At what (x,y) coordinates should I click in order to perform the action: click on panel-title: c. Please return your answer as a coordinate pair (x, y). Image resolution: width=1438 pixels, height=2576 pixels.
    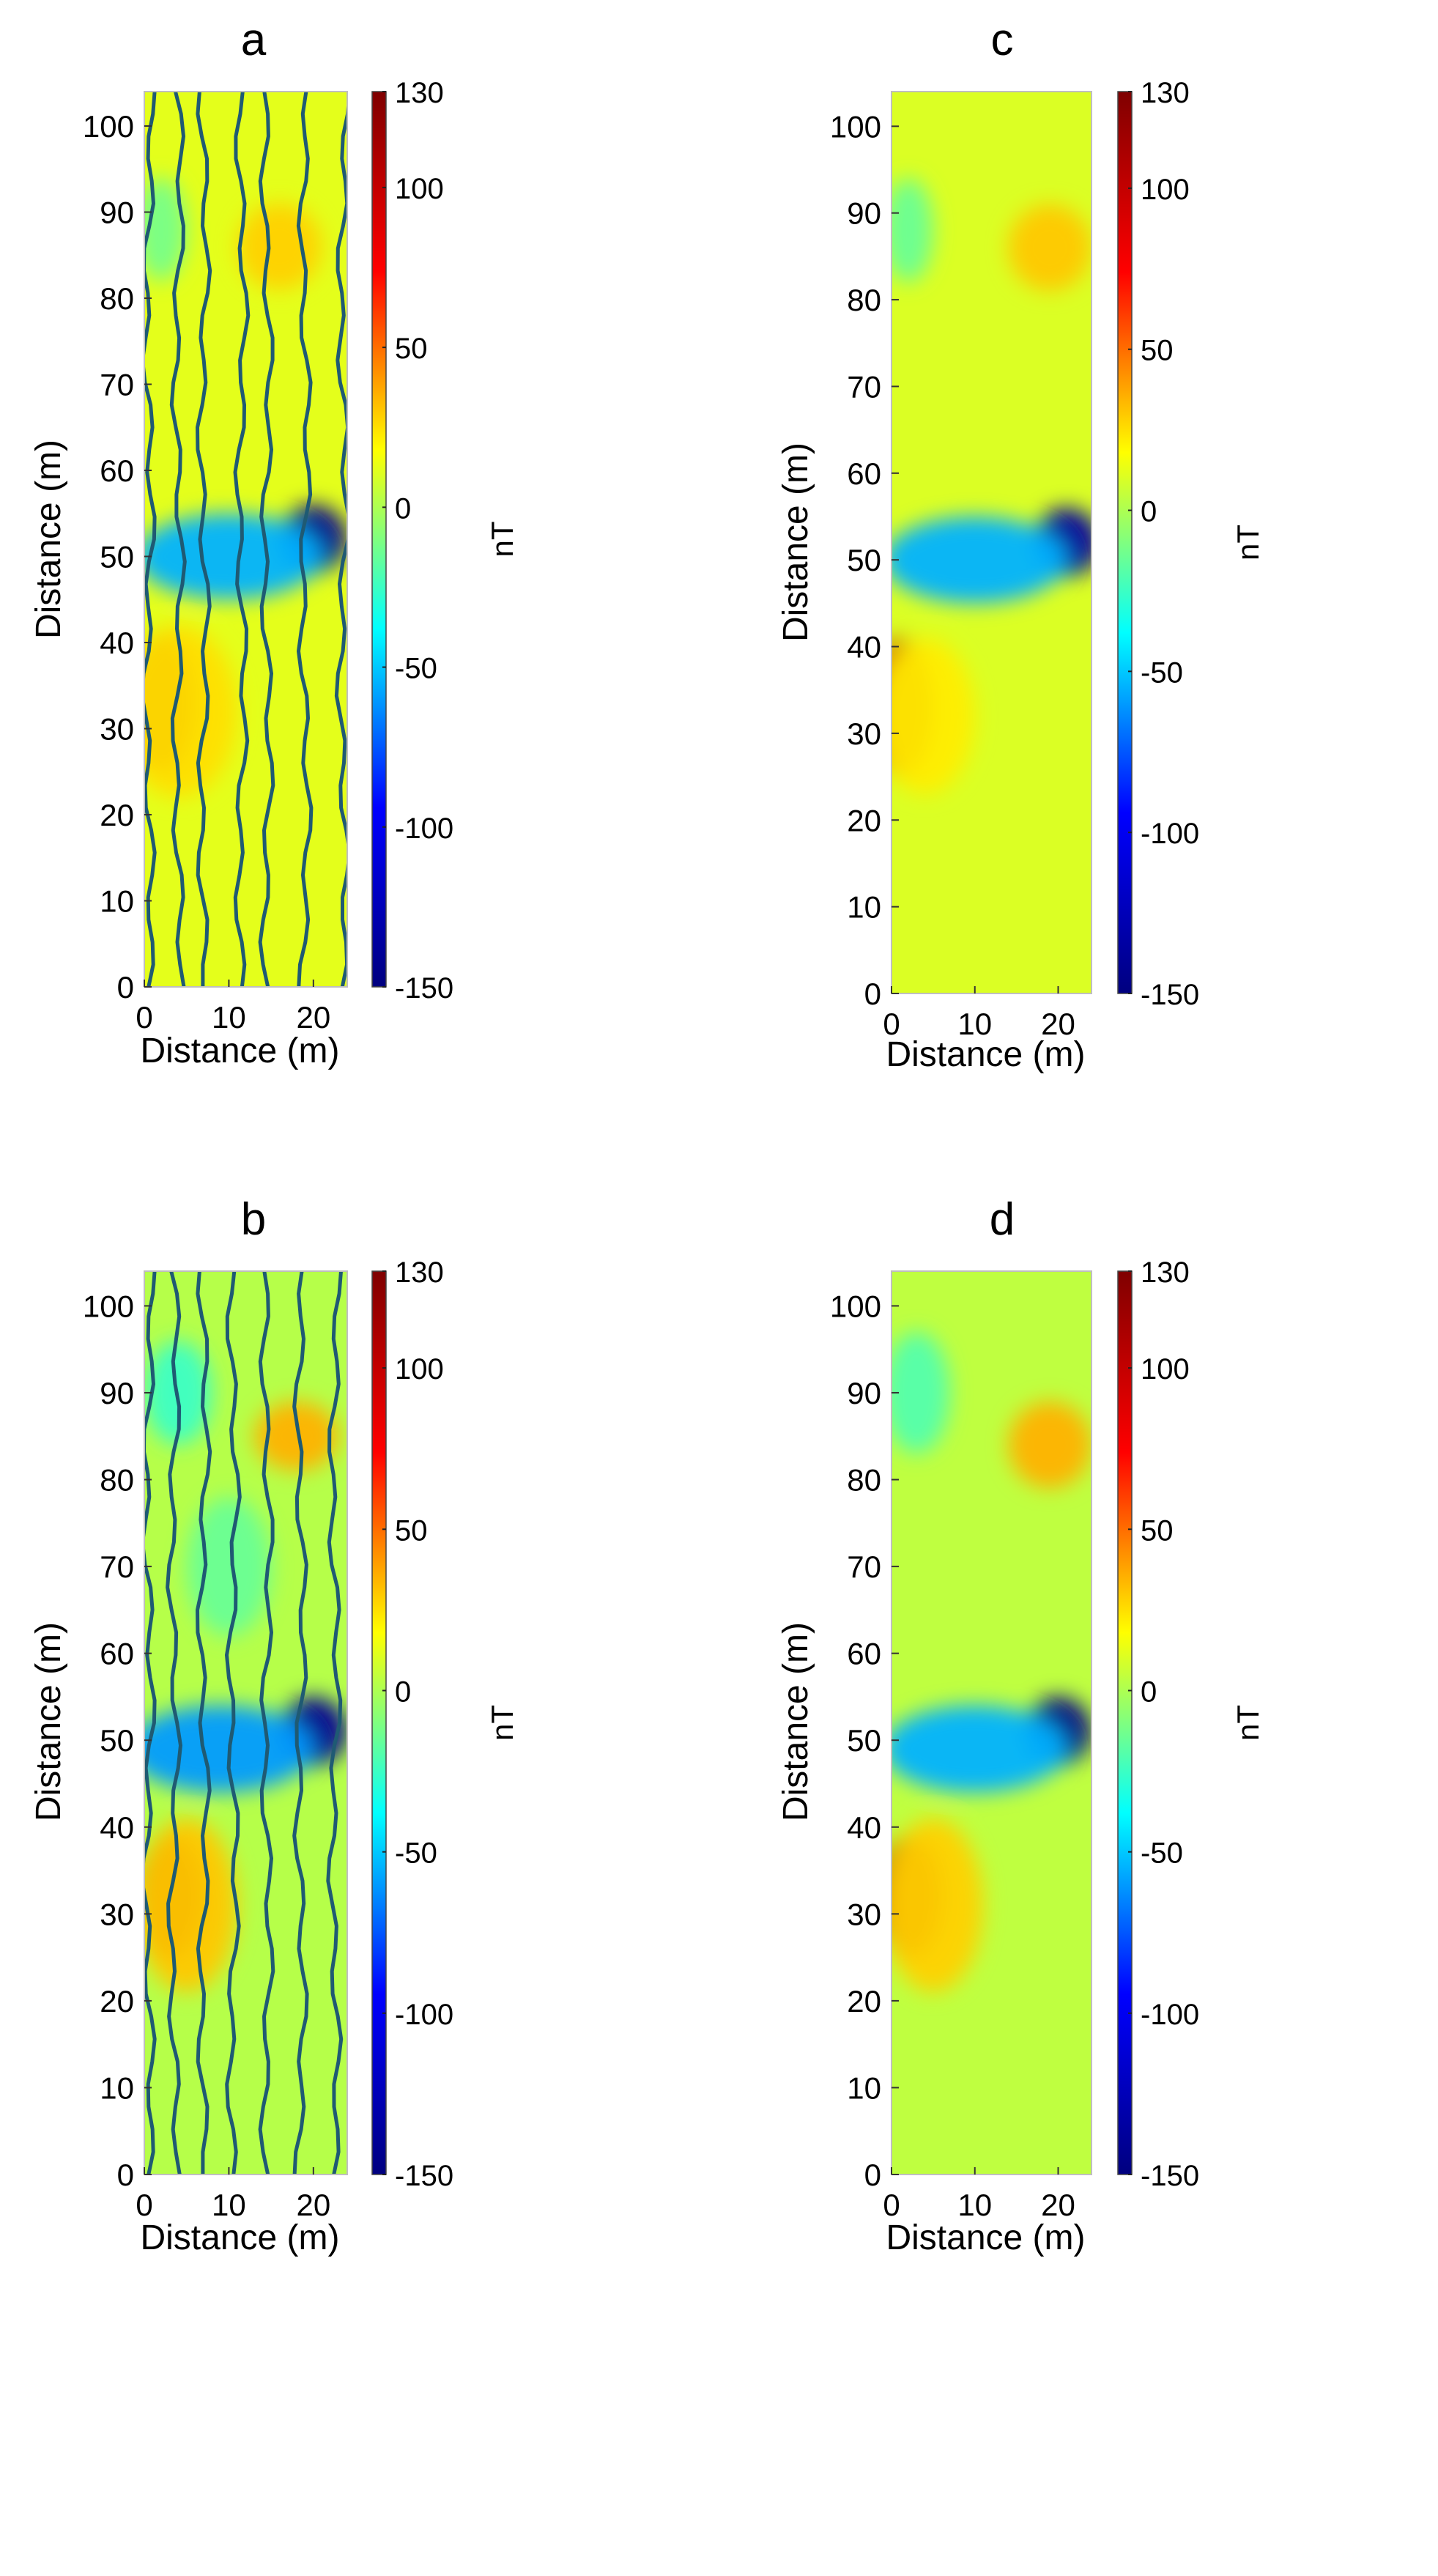
    Looking at the image, I should click on (1002, 40).